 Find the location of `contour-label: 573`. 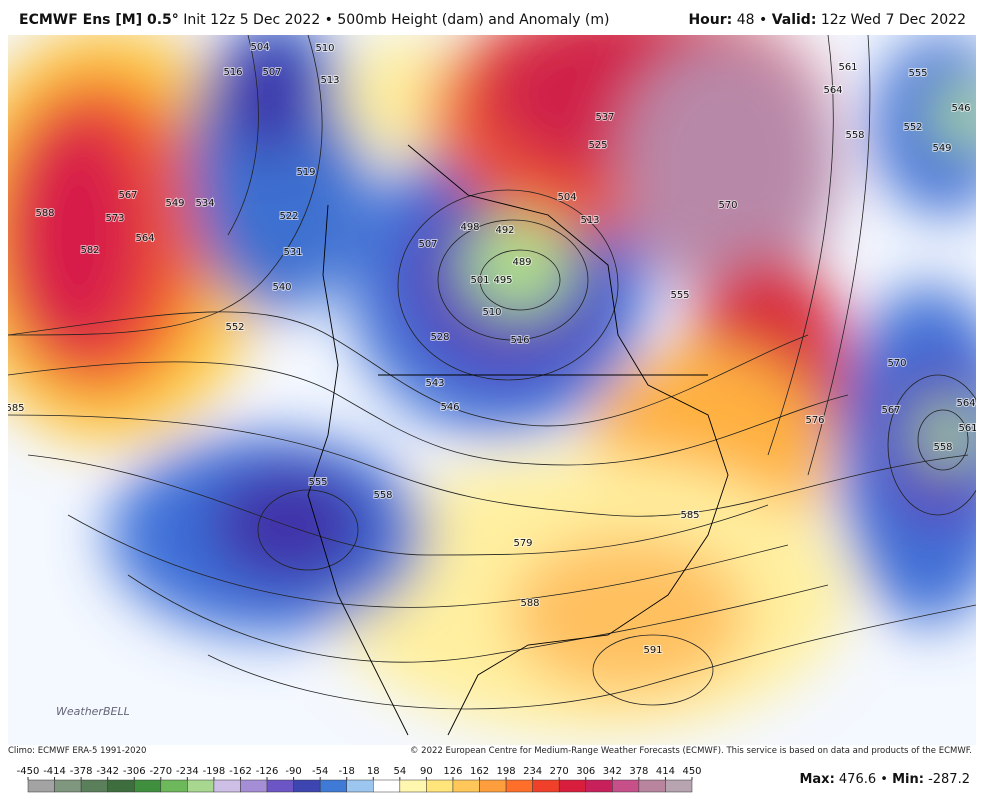

contour-label: 573 is located at coordinates (114, 218).